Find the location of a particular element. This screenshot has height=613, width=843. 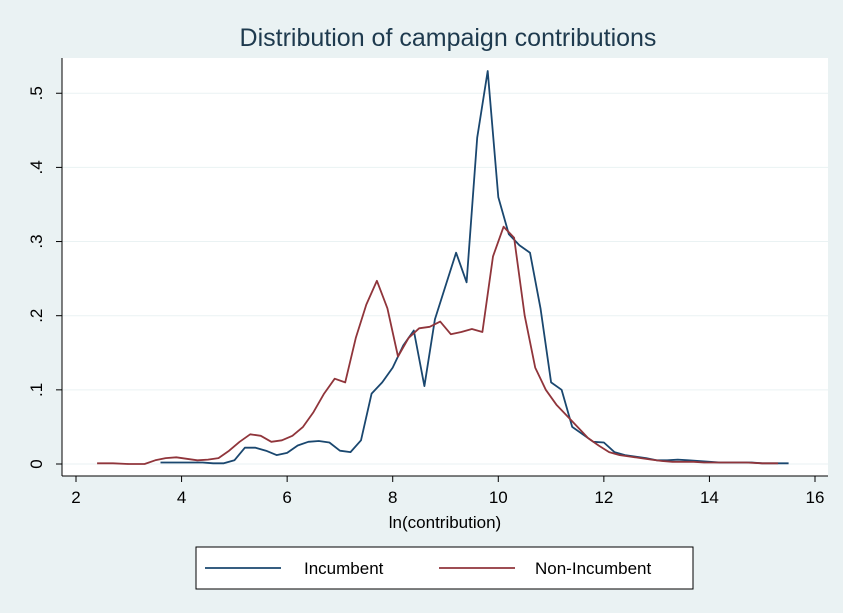

y-tick-label-4: .4 is located at coordinates (36, 167).